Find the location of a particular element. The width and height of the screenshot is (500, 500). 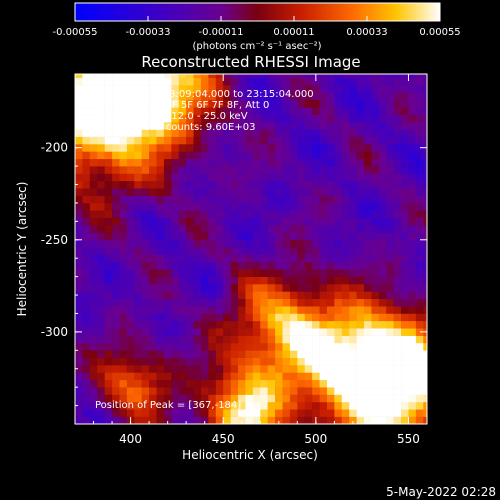

colorbar-tick-label: 0.00033 is located at coordinates (366, 32).